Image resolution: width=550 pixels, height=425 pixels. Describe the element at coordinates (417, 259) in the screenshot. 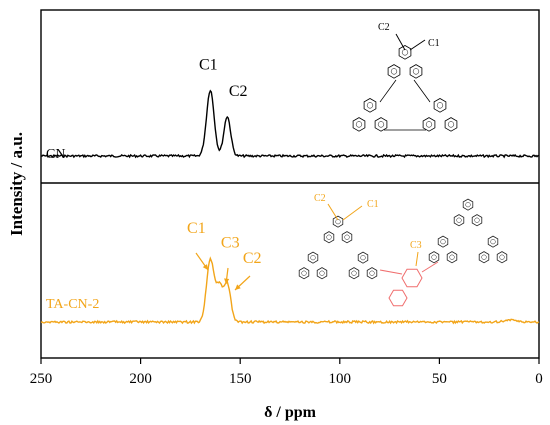

I see `ta-arrow-c3` at that location.